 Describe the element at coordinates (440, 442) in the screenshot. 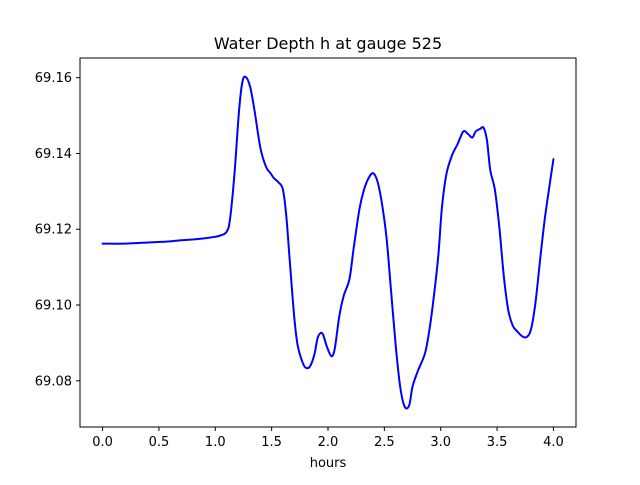

I see `x-tick-label: 3.0` at that location.